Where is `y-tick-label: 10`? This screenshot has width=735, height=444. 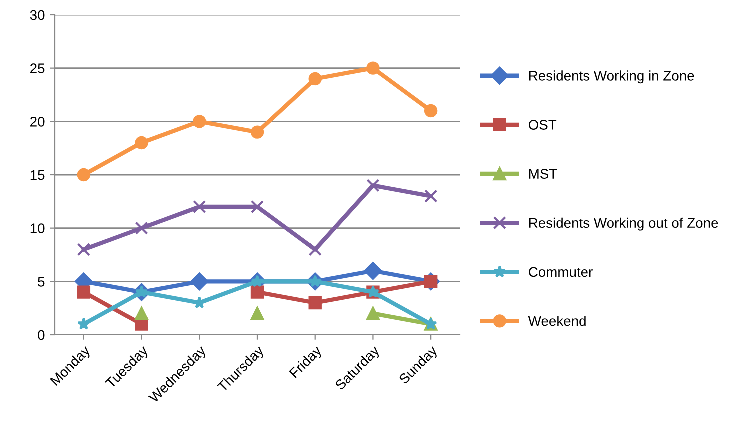 y-tick-label: 10 is located at coordinates (37, 229).